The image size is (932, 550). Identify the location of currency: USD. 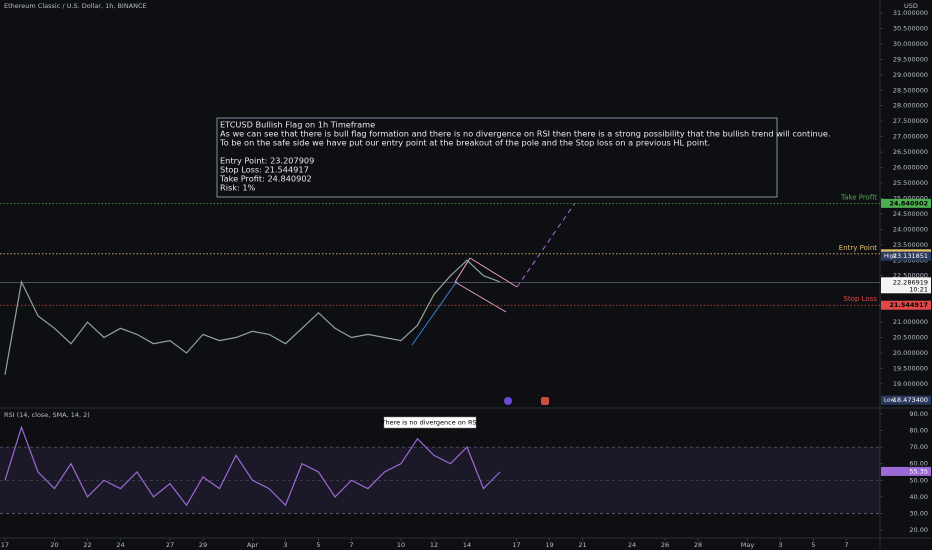
(911, 6).